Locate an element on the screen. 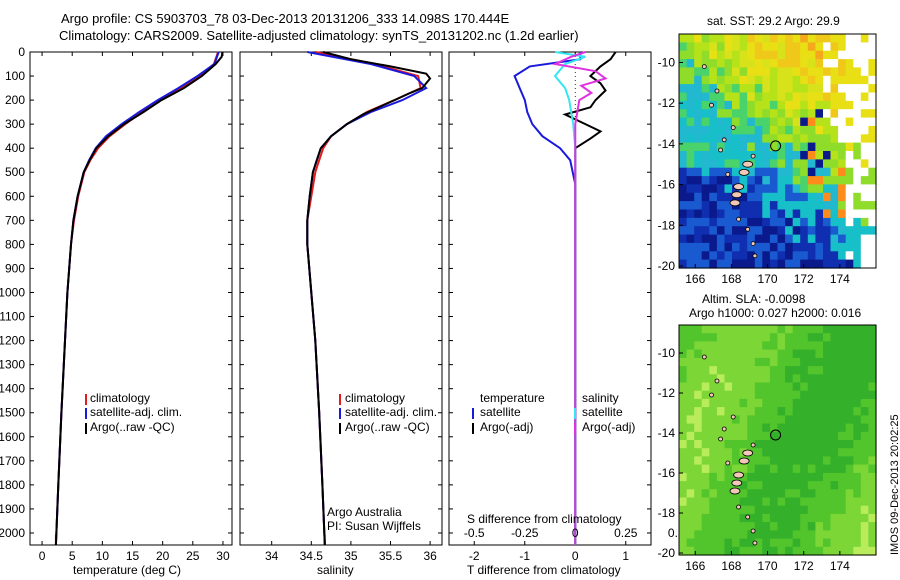 The image size is (900, 580). y-tick-label: 800 is located at coordinates (15, 244).